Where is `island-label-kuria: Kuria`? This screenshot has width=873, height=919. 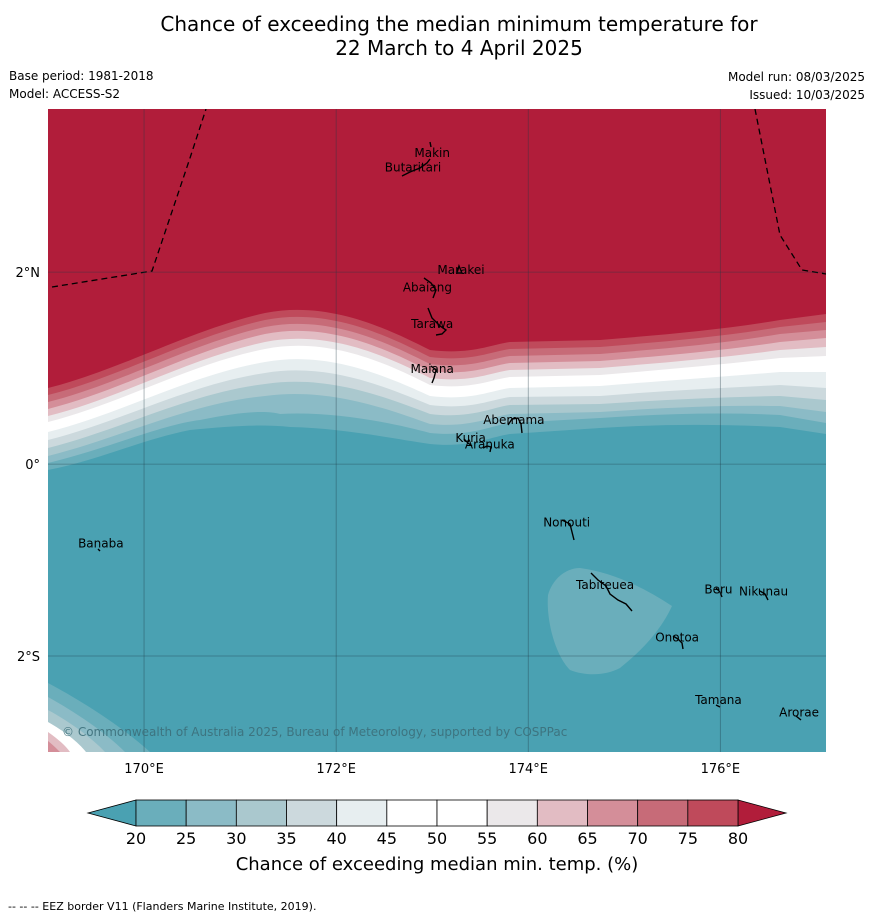
island-label-kuria: Kuria is located at coordinates (470, 438).